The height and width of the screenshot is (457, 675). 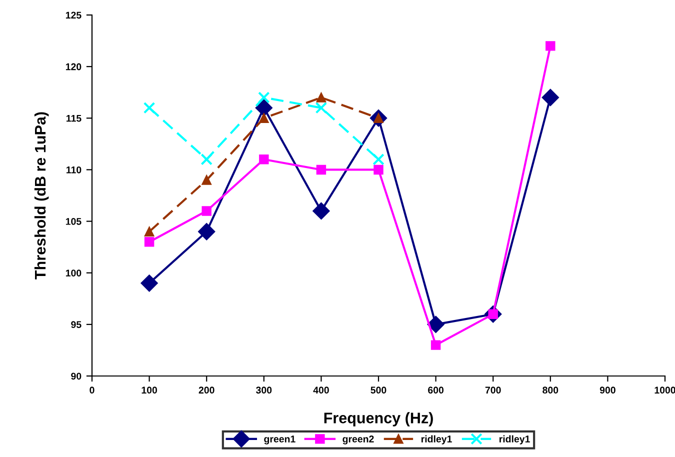 What do you see at coordinates (76, 376) in the screenshot?
I see `y-tick-label: 90` at bounding box center [76, 376].